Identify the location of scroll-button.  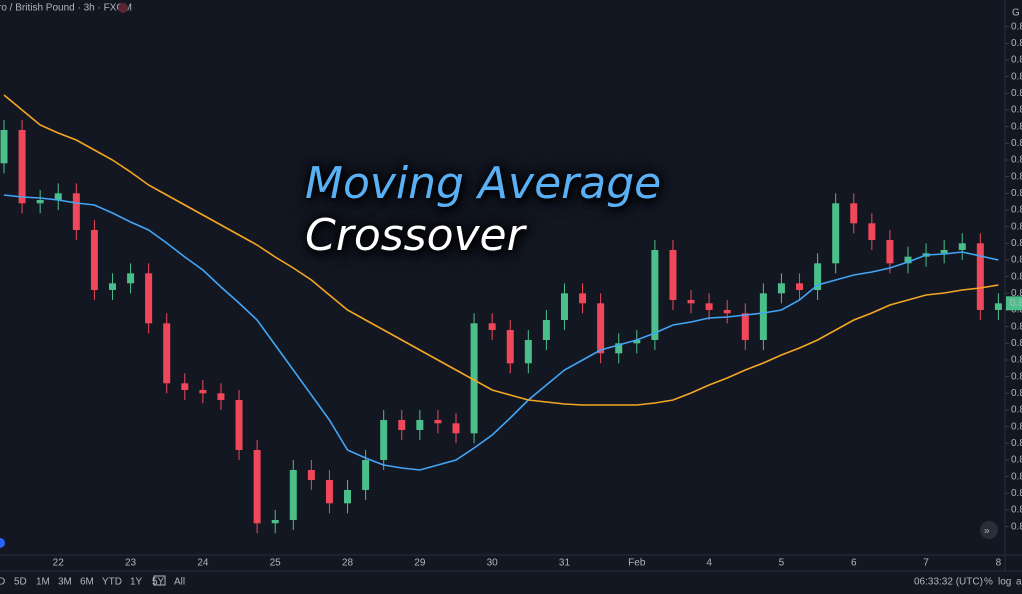
(989, 530).